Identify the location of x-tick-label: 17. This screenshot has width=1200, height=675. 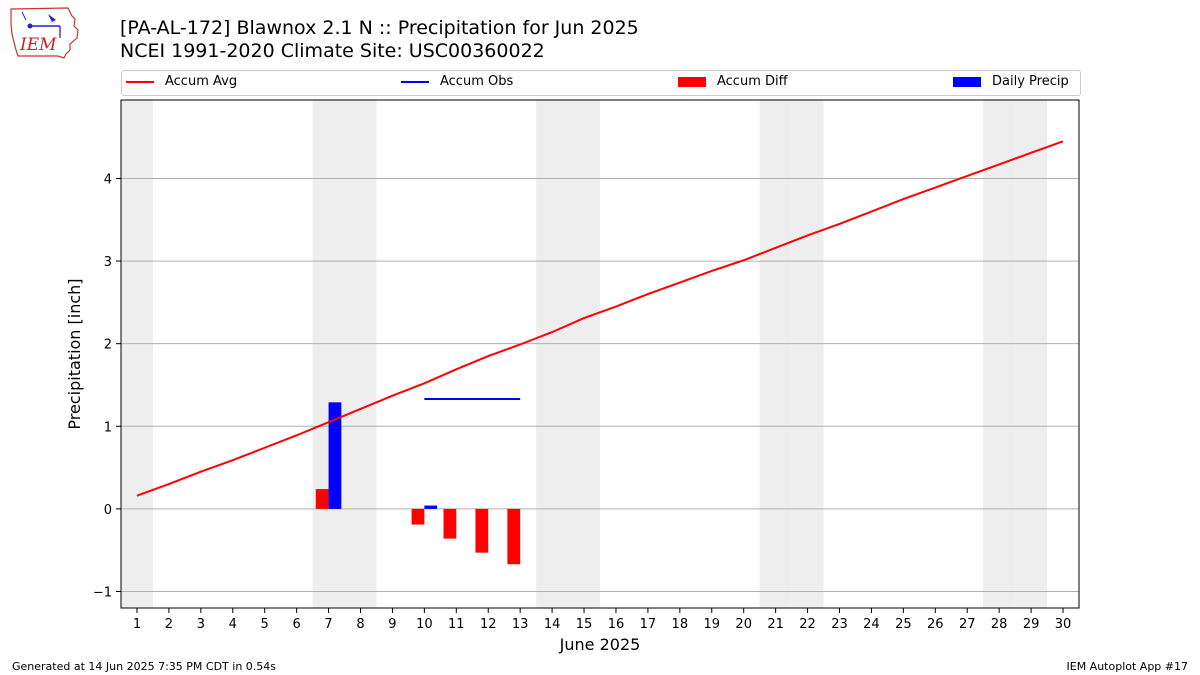
(648, 624).